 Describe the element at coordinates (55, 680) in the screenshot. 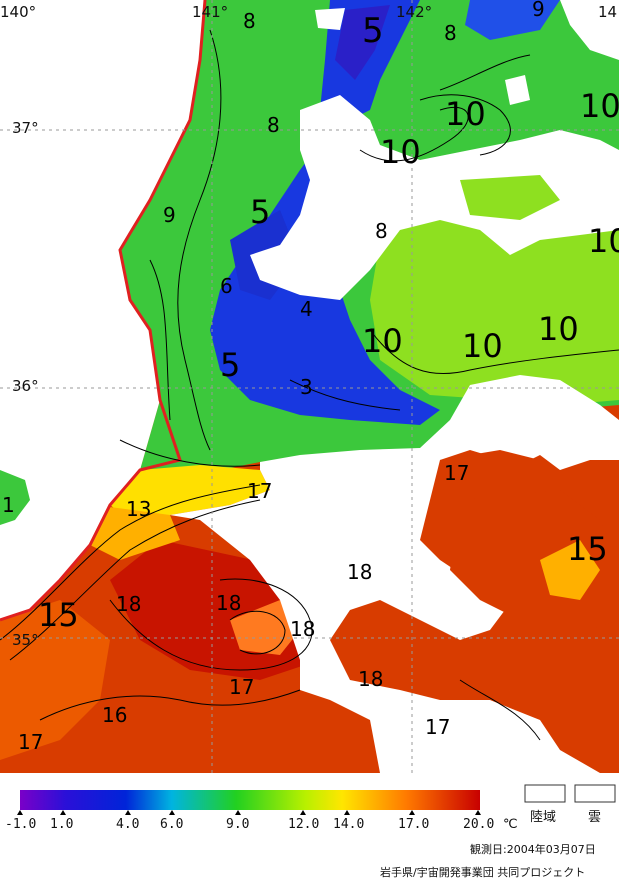

I see `coastal-warm-band` at that location.